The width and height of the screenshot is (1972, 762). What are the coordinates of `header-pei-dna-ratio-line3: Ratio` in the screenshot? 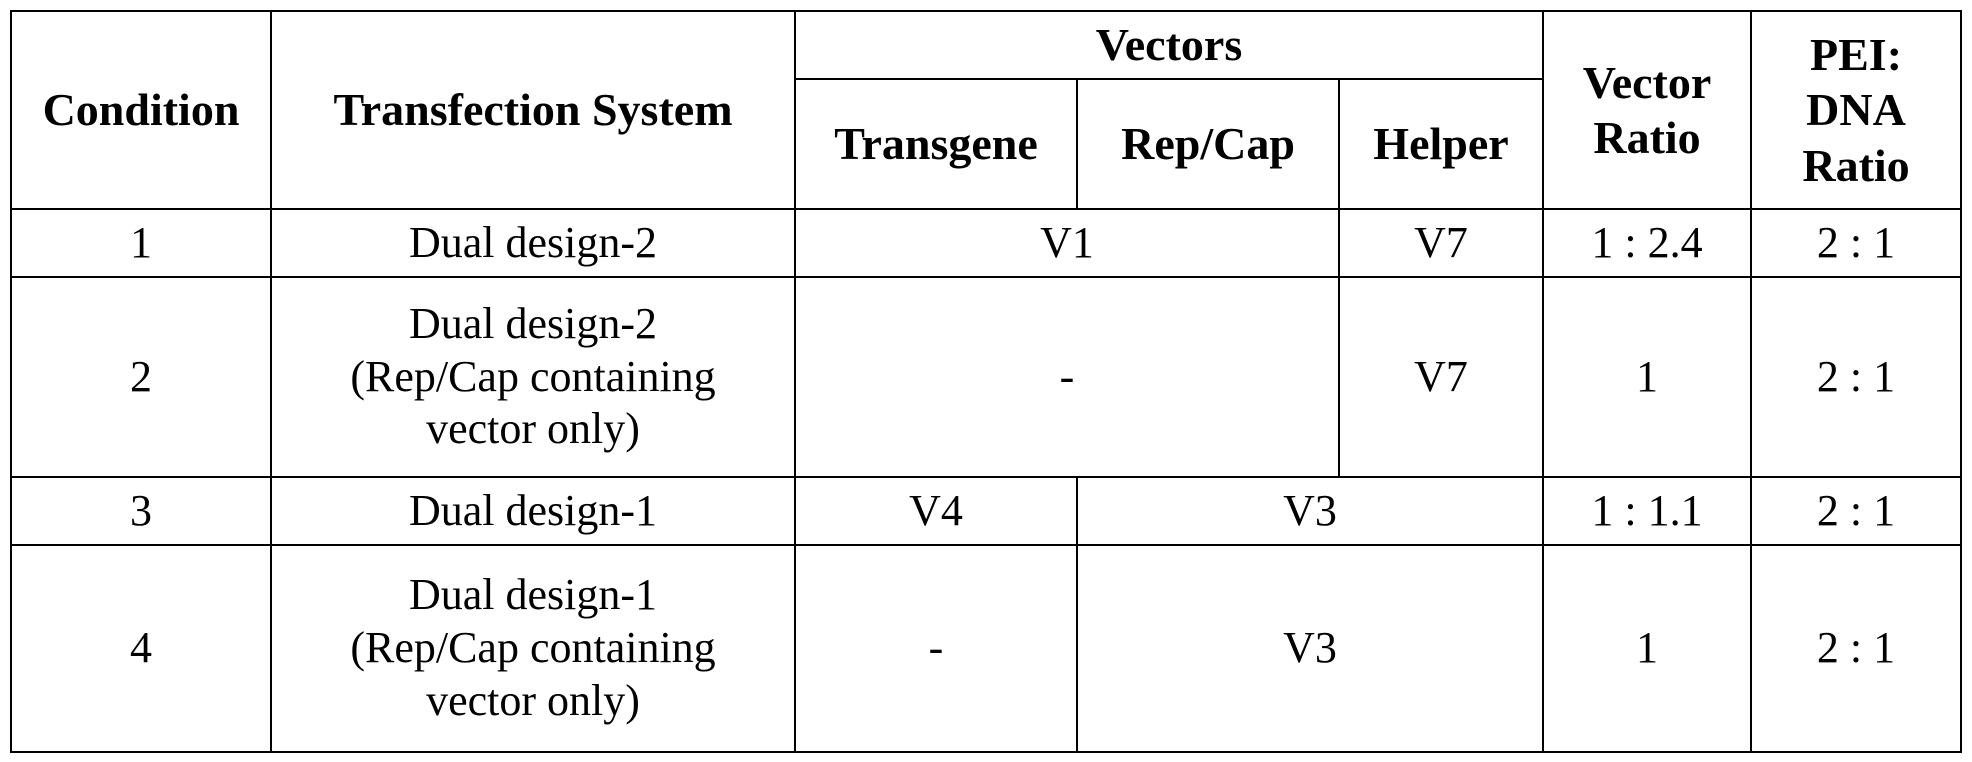 It's located at (1856, 165).